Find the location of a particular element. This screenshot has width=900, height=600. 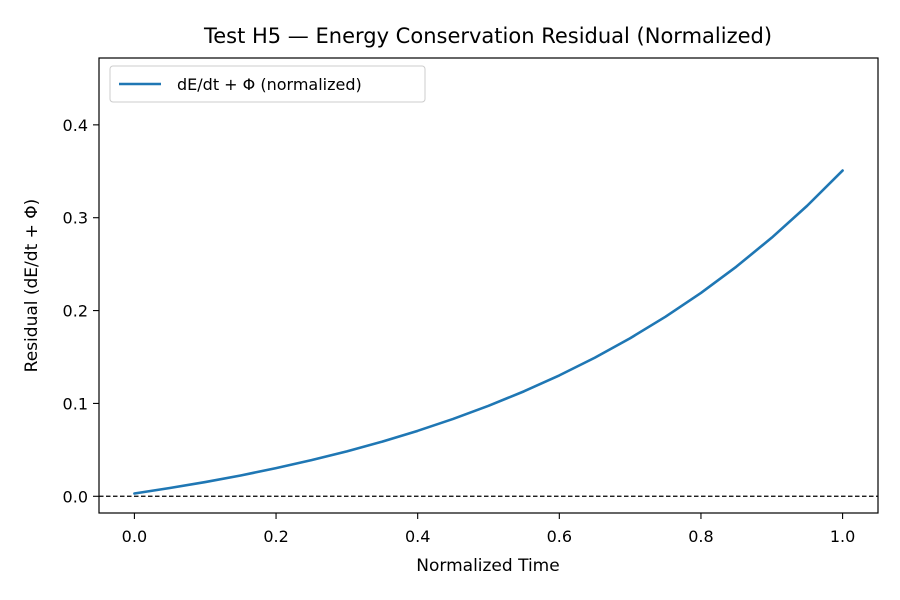

y-tick-label: 0.3 is located at coordinates (75, 218).